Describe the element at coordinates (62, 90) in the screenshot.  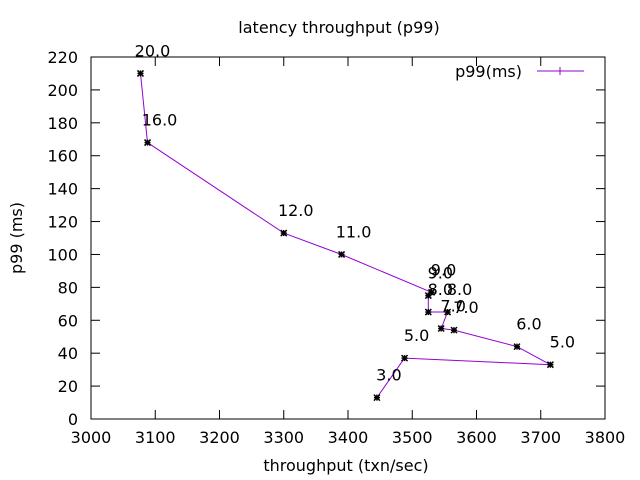
I see `y-tick-label: 200` at that location.